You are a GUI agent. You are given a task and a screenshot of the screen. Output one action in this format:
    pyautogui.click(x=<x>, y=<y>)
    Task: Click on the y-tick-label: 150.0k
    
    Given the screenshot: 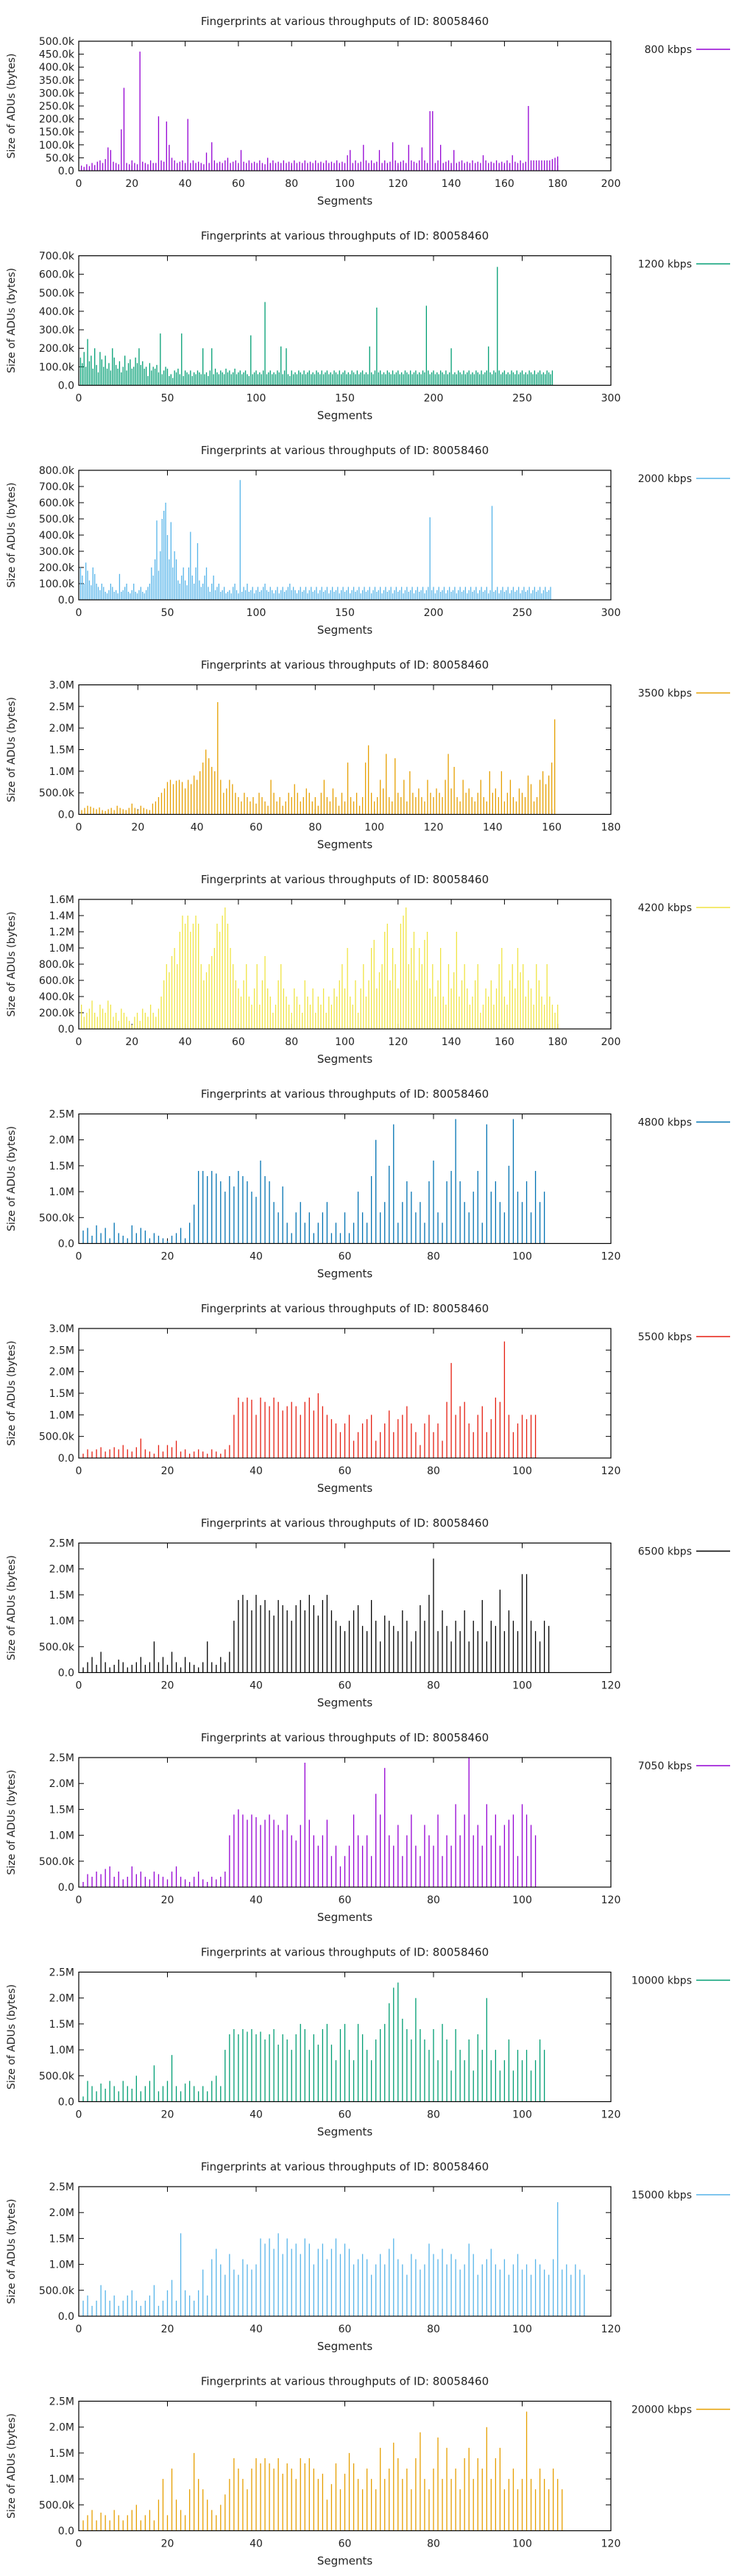 What is the action you would take?
    pyautogui.click(x=57, y=132)
    